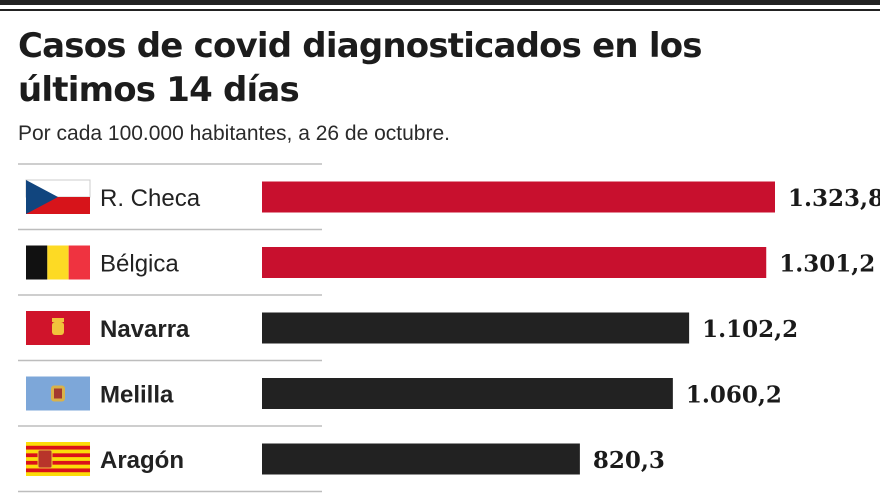 The width and height of the screenshot is (880, 495). I want to click on melilla-flag-icon, so click(58, 393).